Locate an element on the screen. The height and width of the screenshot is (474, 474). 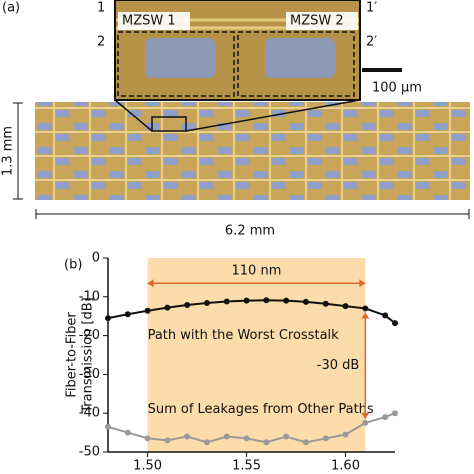
gap-label: -30 dB is located at coordinates (338, 365).